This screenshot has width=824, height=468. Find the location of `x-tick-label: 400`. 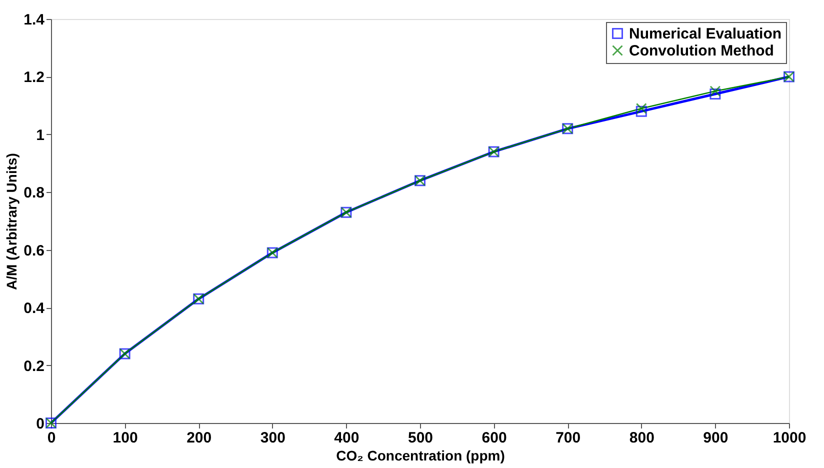

x-tick-label: 400 is located at coordinates (347, 438).